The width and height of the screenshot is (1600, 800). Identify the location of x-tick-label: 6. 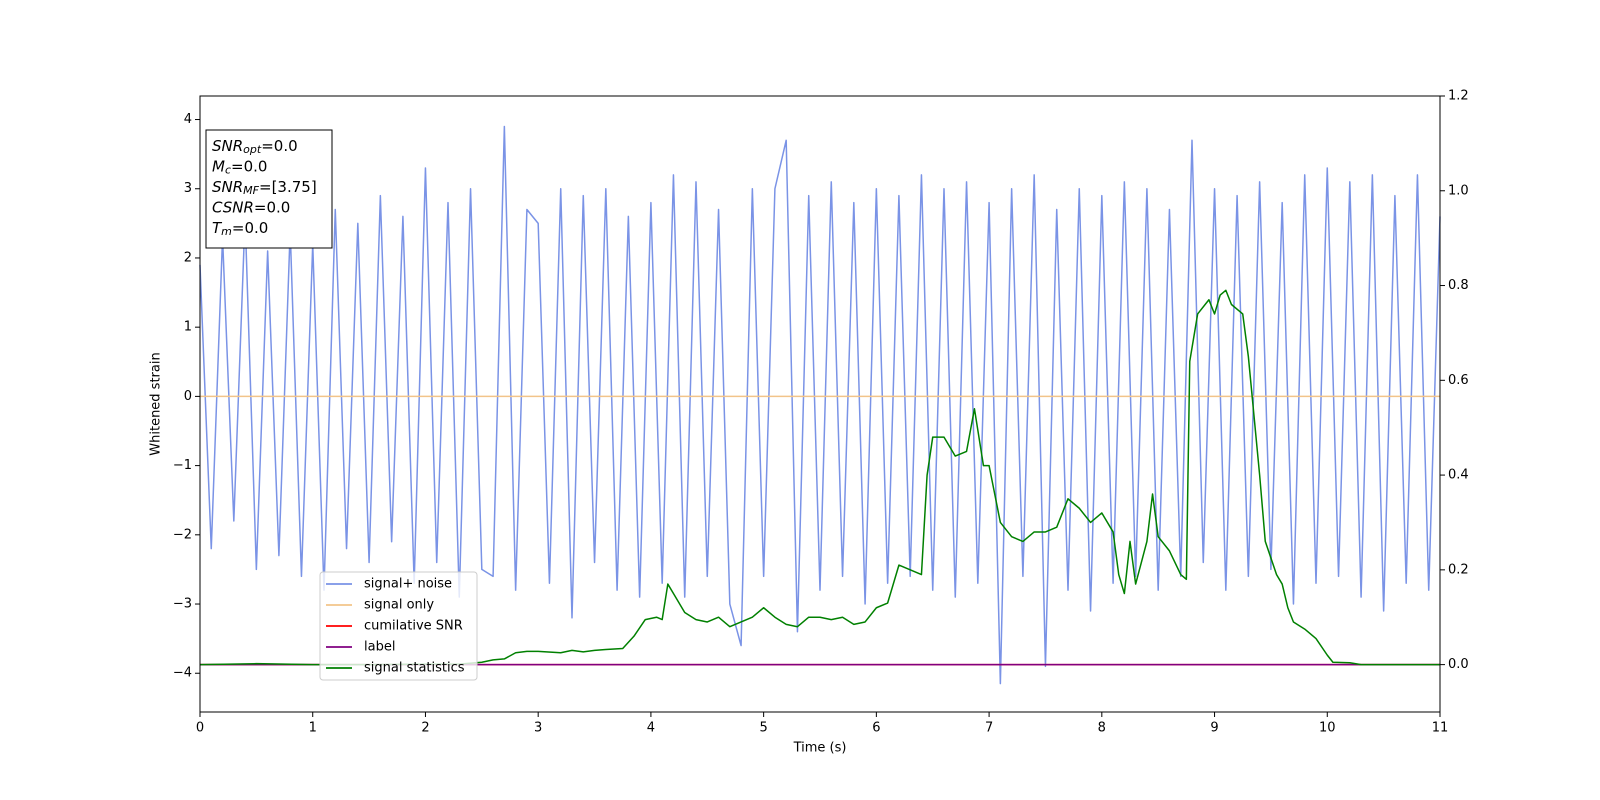
(876, 728).